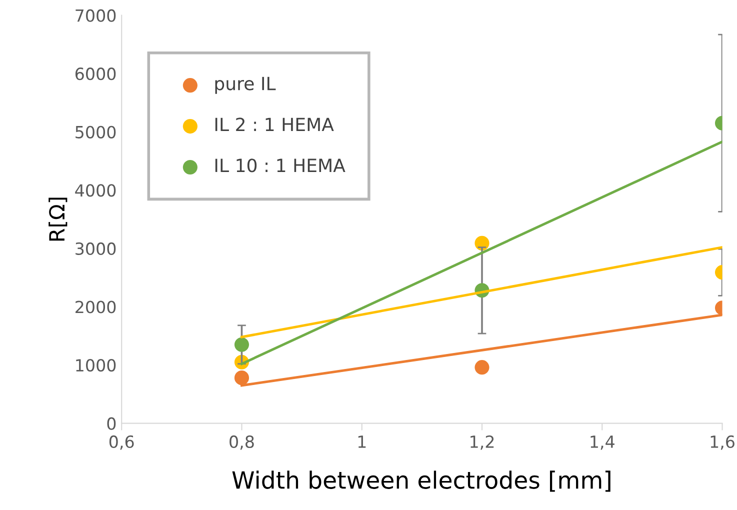 This screenshot has width=737, height=510. Describe the element at coordinates (362, 442) in the screenshot. I see `x-tick-label: 1` at that location.